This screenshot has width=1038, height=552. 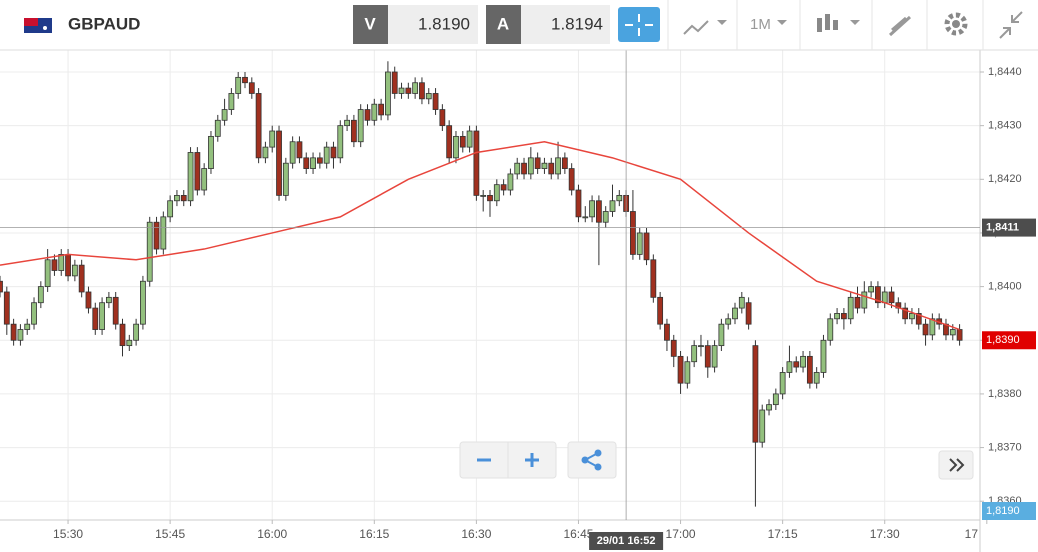 What do you see at coordinates (681, 534) in the screenshot?
I see `x-tick-label: 17:00` at bounding box center [681, 534].